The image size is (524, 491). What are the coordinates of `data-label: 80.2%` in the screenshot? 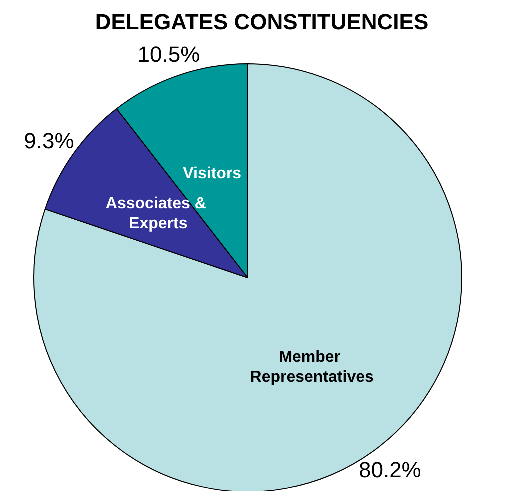 It's located at (390, 469).